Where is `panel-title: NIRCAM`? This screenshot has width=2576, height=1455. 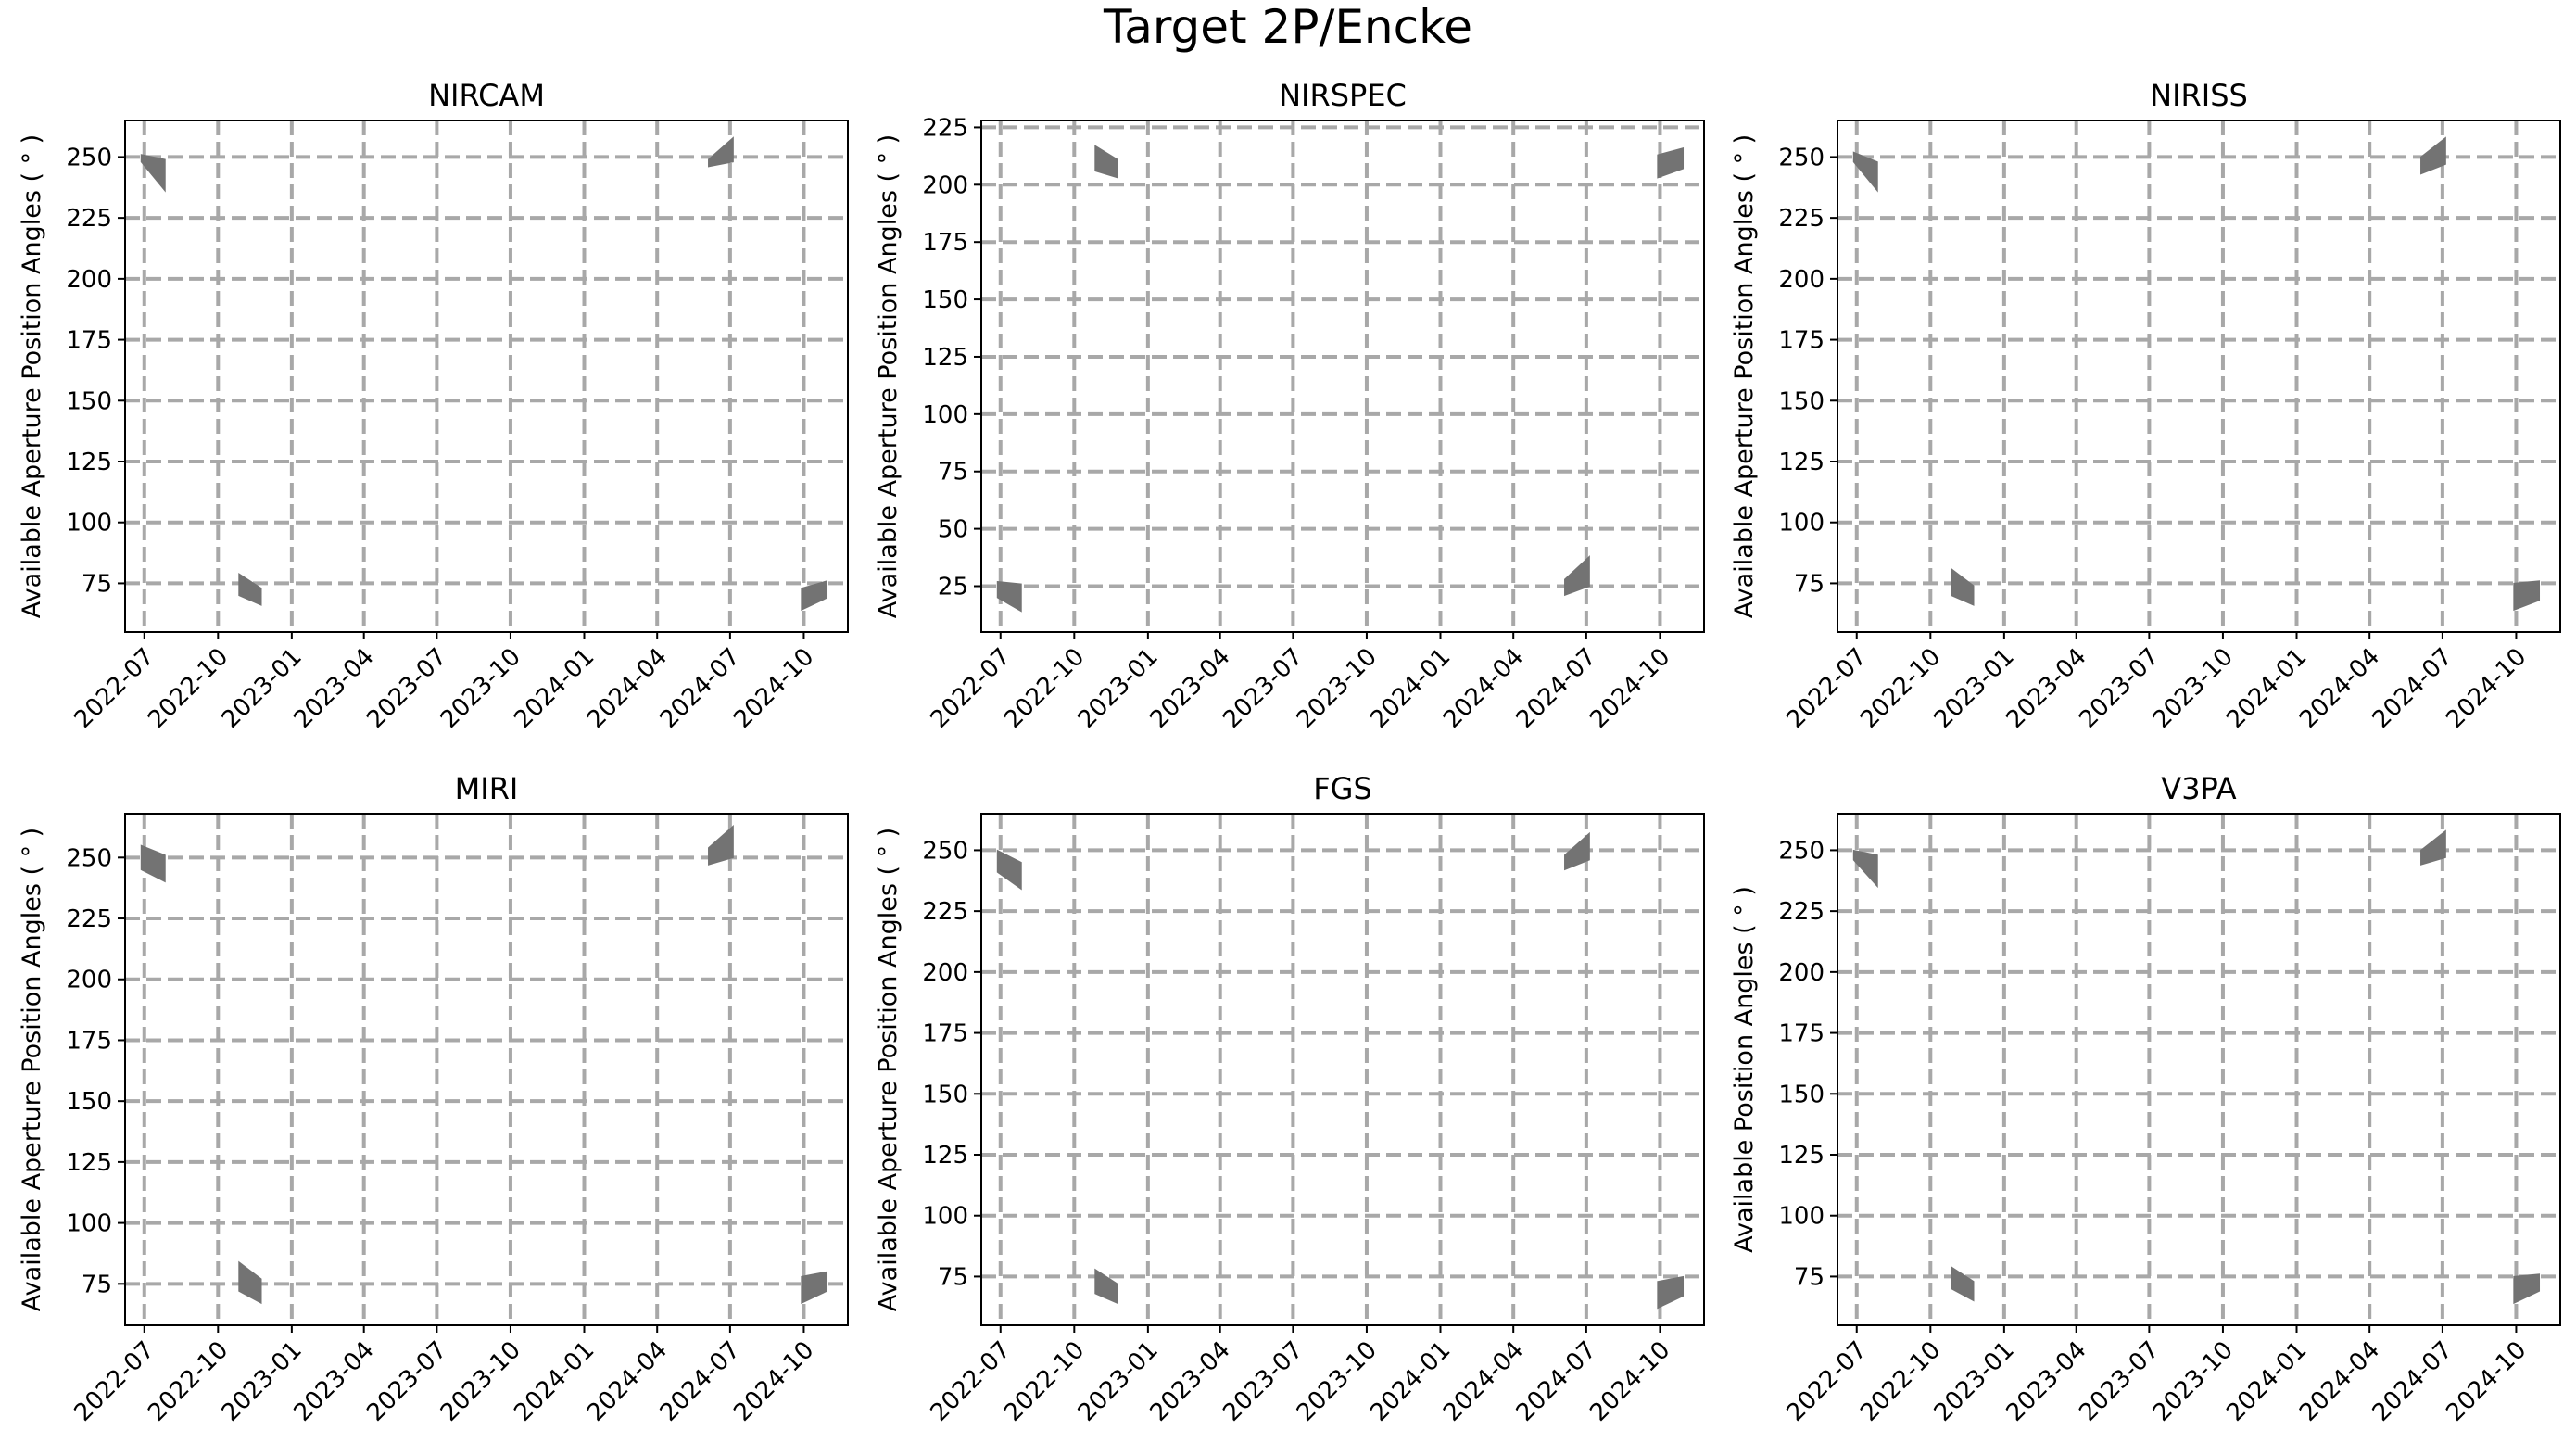
panel-title: NIRCAM is located at coordinates (486, 95).